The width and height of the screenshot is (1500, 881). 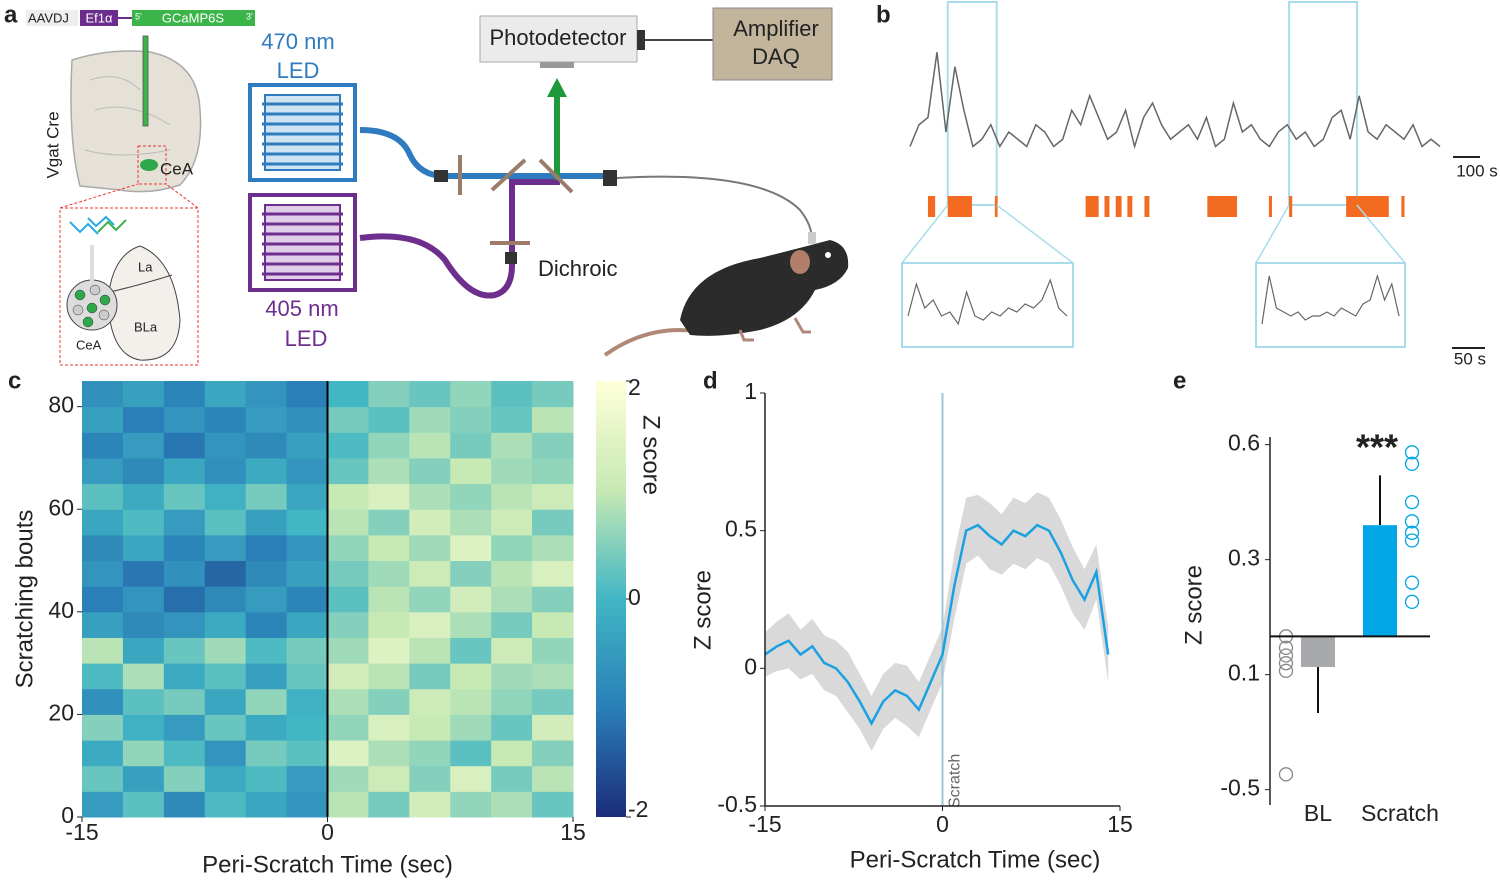 I want to click on y-axis-label: Scratching bouts, so click(x=24, y=599).